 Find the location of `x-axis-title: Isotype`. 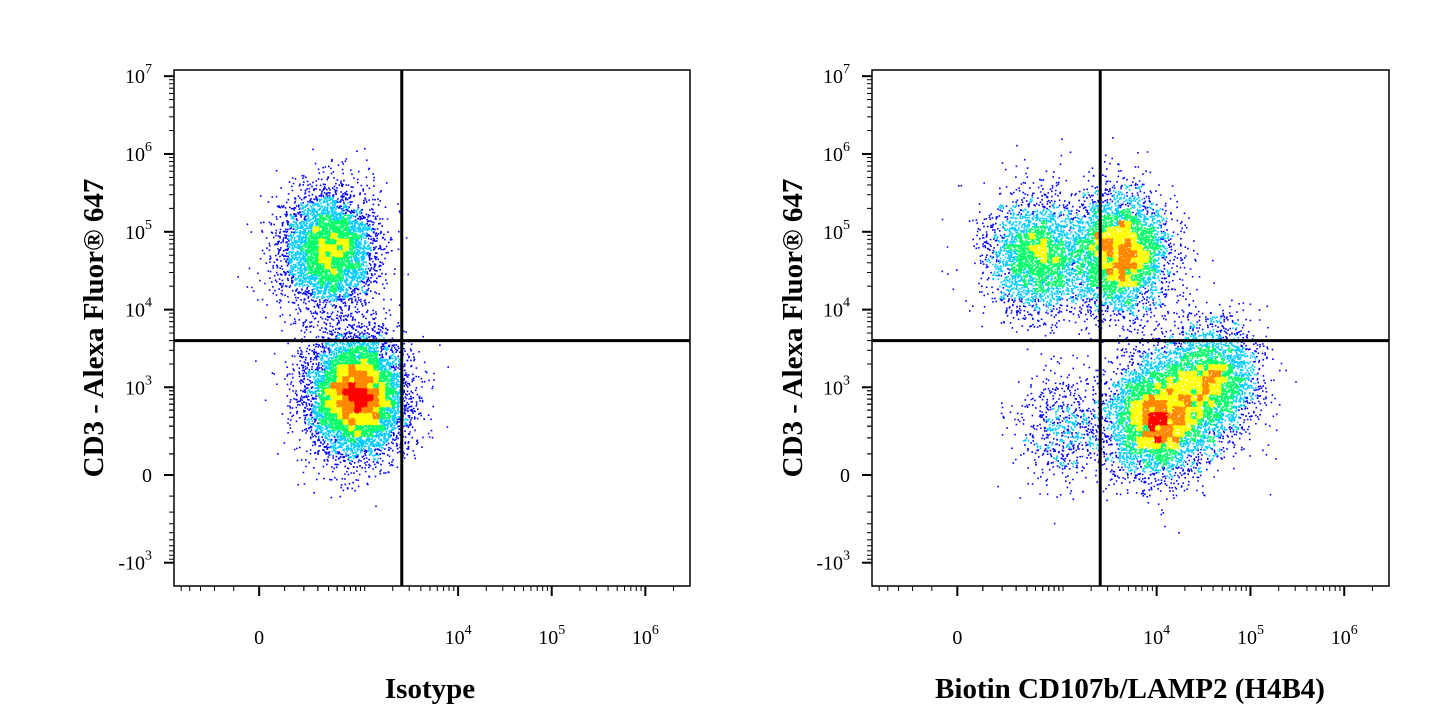

x-axis-title: Isotype is located at coordinates (430, 689).